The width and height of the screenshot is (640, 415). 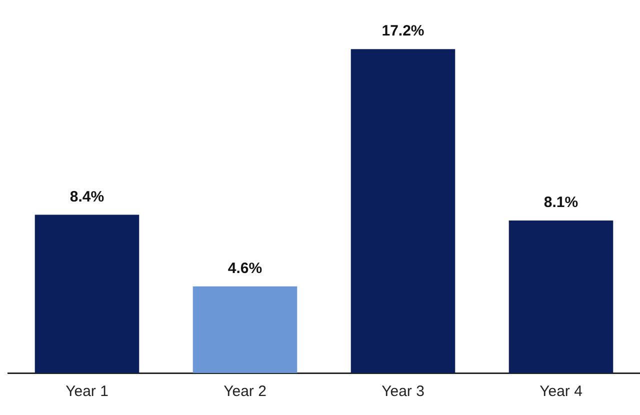 What do you see at coordinates (403, 31) in the screenshot?
I see `data-label: 17.2%` at bounding box center [403, 31].